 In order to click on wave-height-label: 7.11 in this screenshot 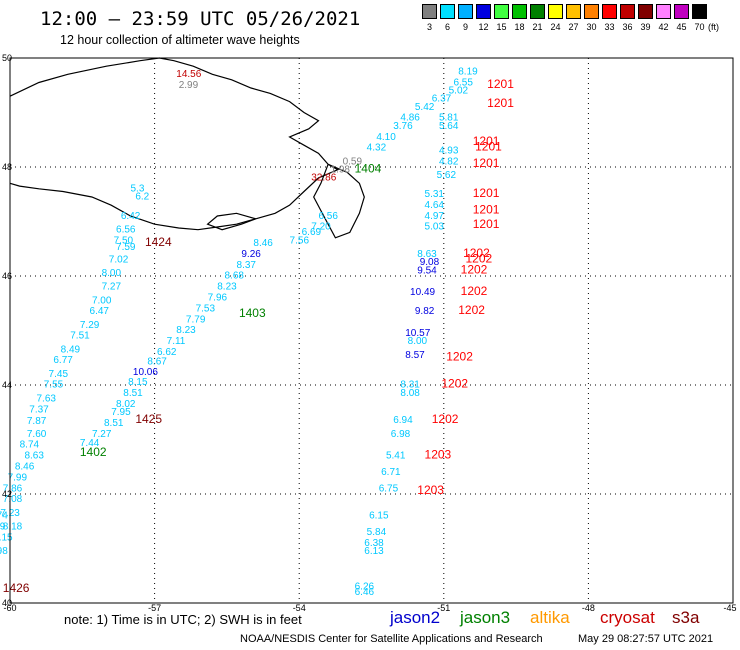, I will do `click(176, 341)`.